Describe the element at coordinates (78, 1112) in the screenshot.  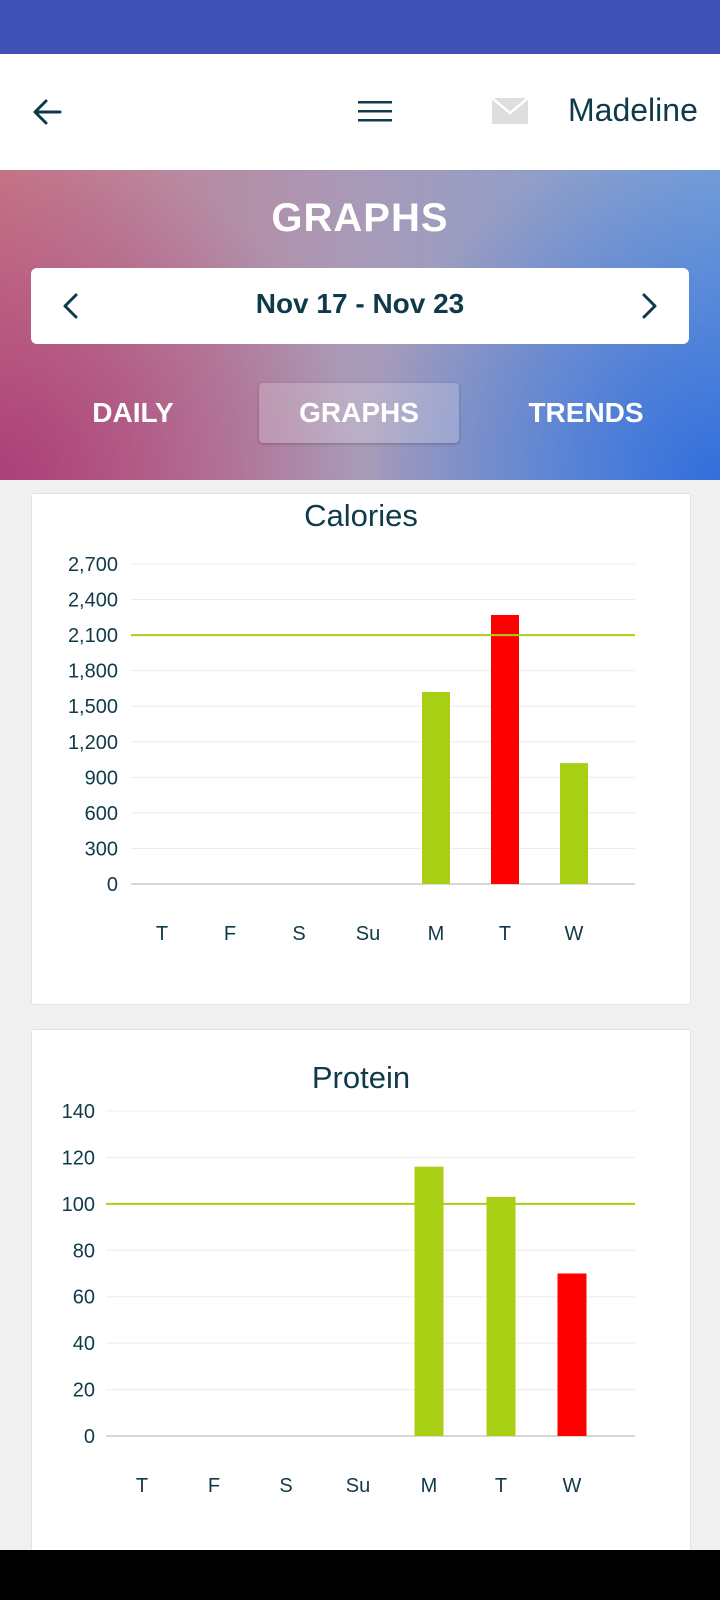
I see `y-tick-label: 140` at that location.